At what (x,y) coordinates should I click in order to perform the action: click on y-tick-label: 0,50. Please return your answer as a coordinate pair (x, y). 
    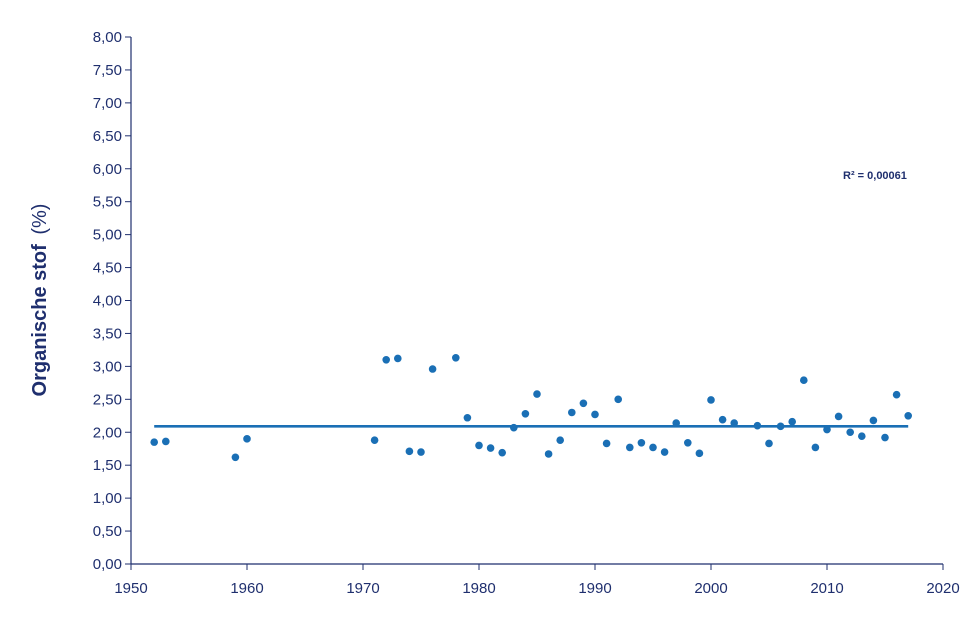
    Looking at the image, I should click on (107, 531).